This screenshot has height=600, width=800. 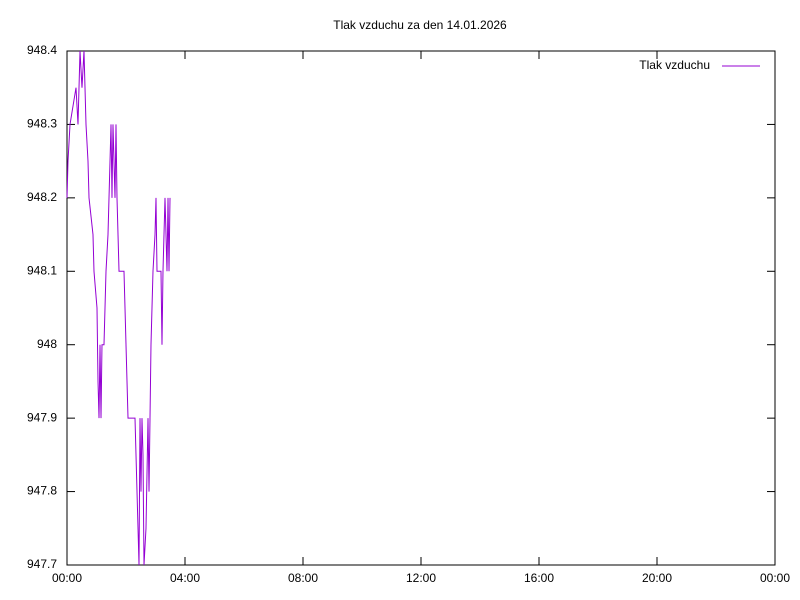 I want to click on y-tick-label: 948.3, so click(x=42, y=124).